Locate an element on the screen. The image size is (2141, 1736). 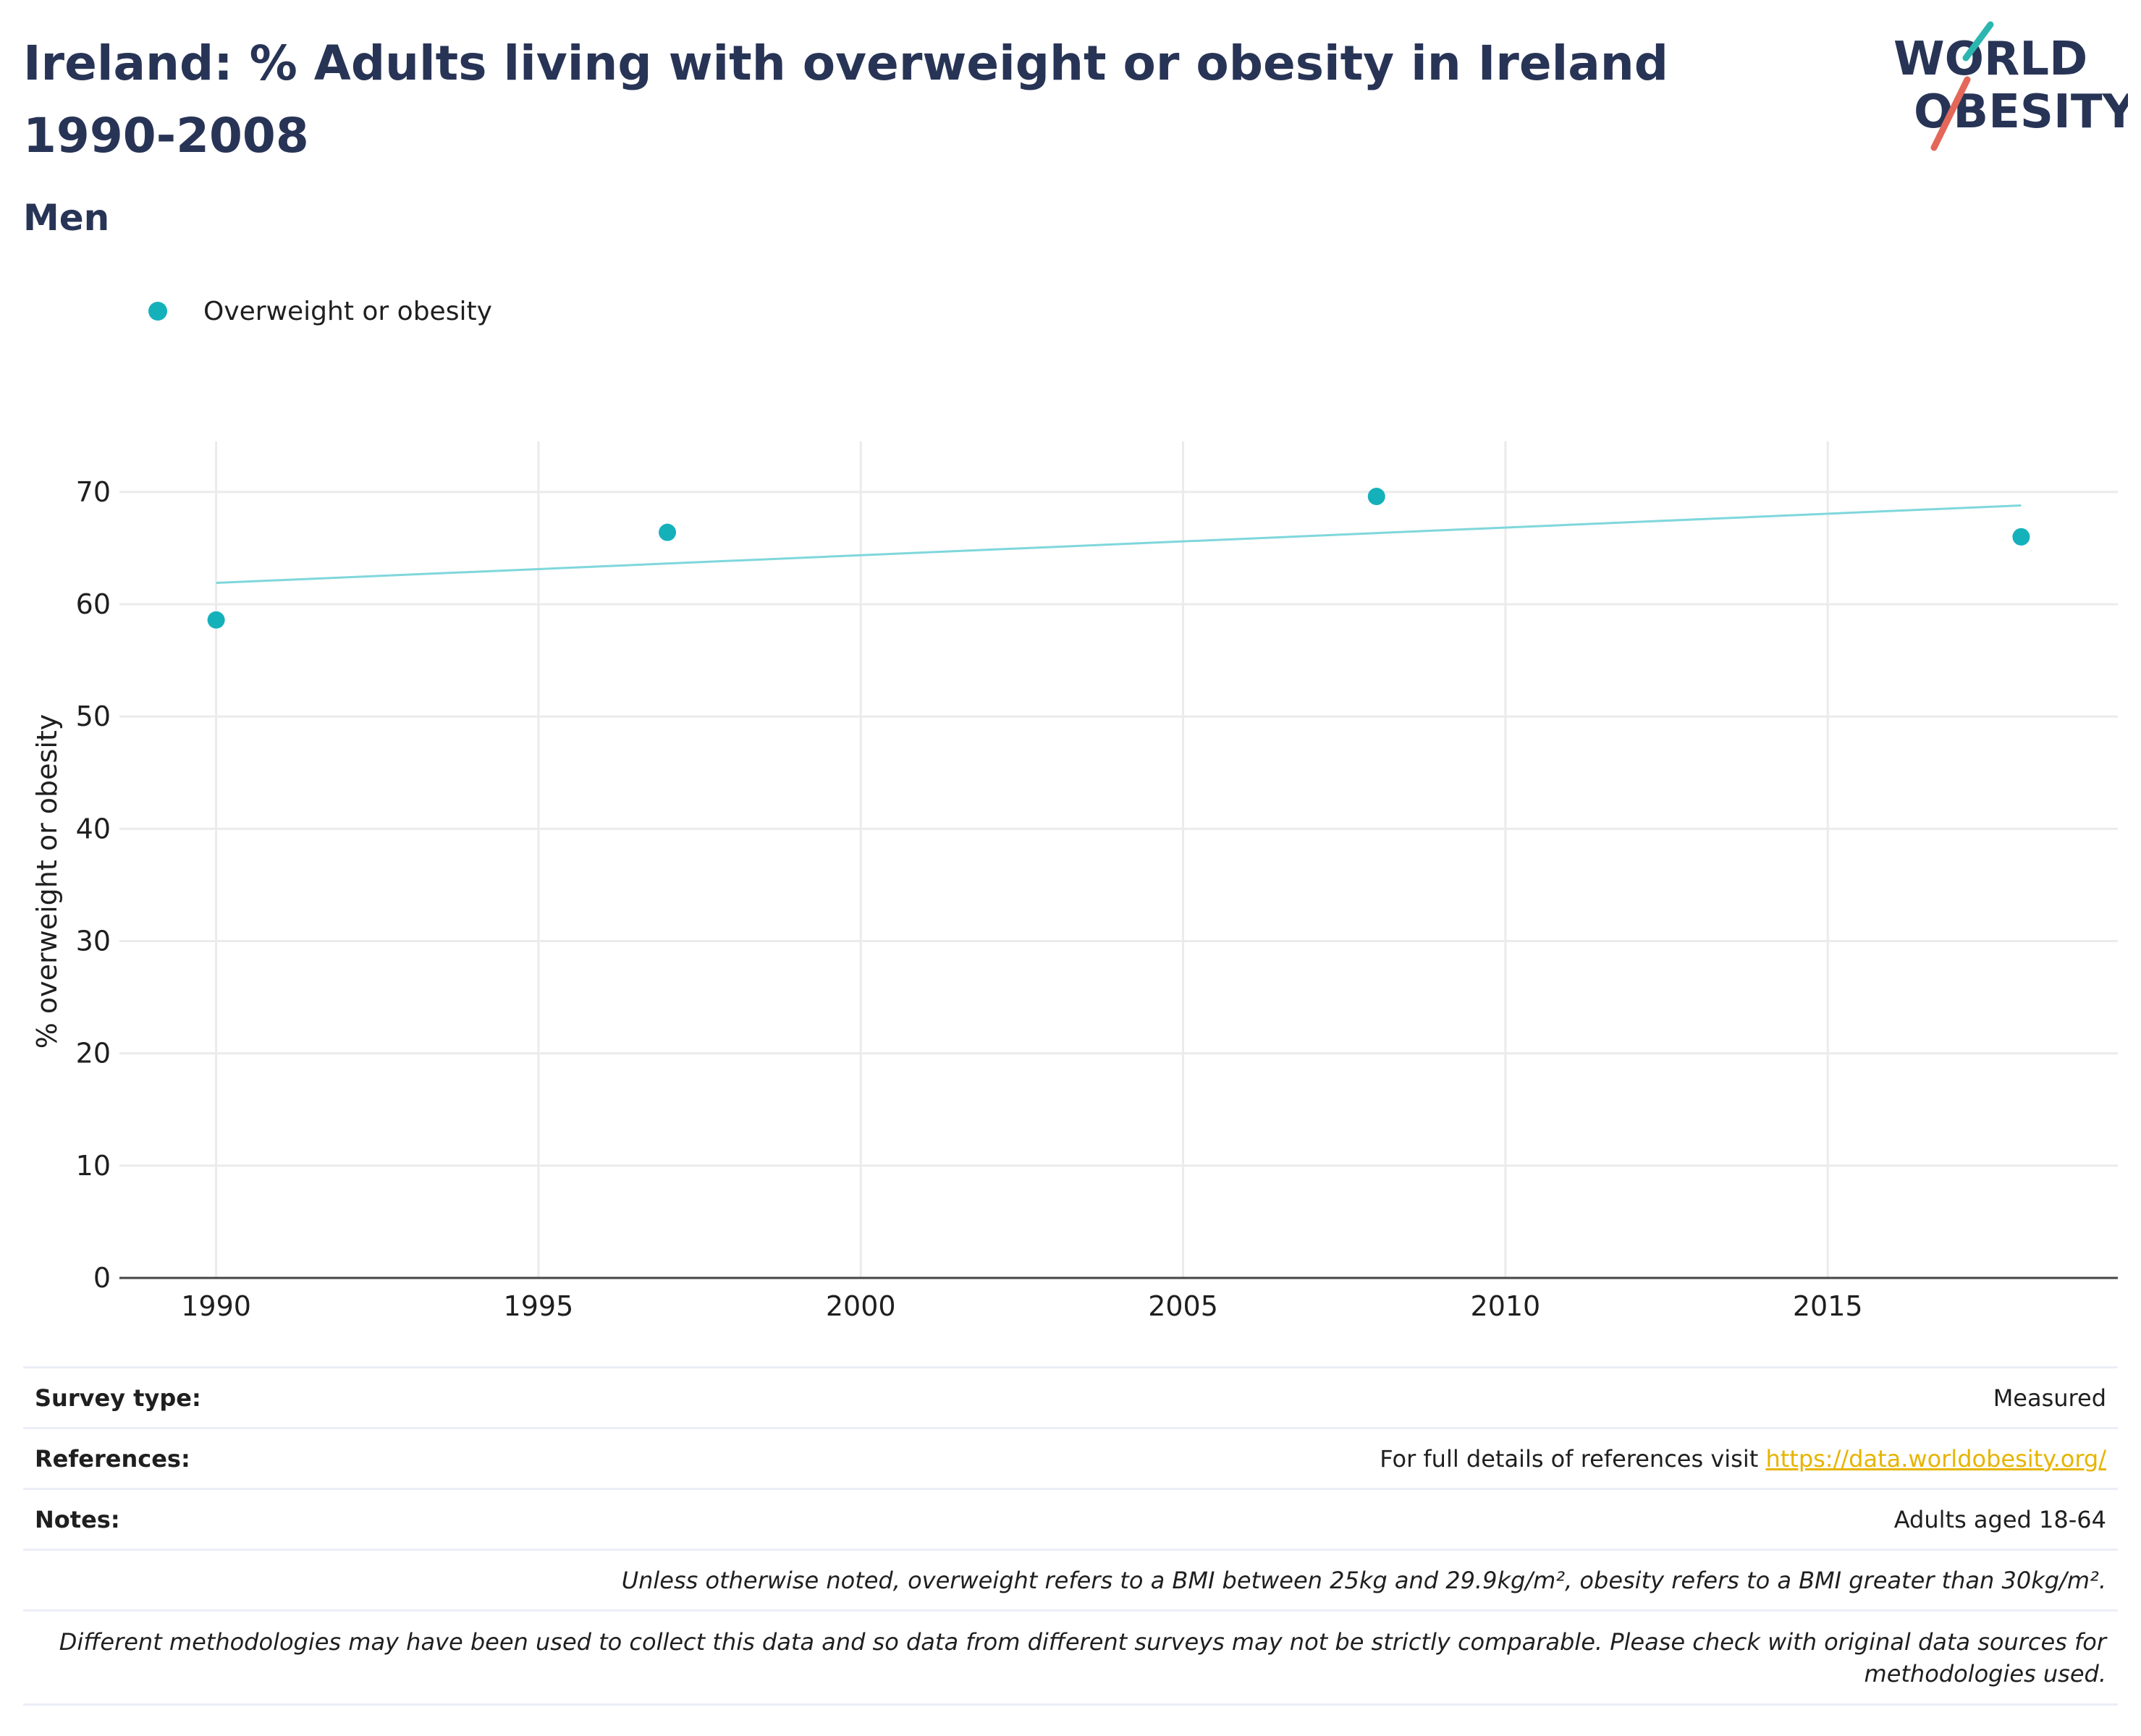
info-bottom-border is located at coordinates (1070, 1704).